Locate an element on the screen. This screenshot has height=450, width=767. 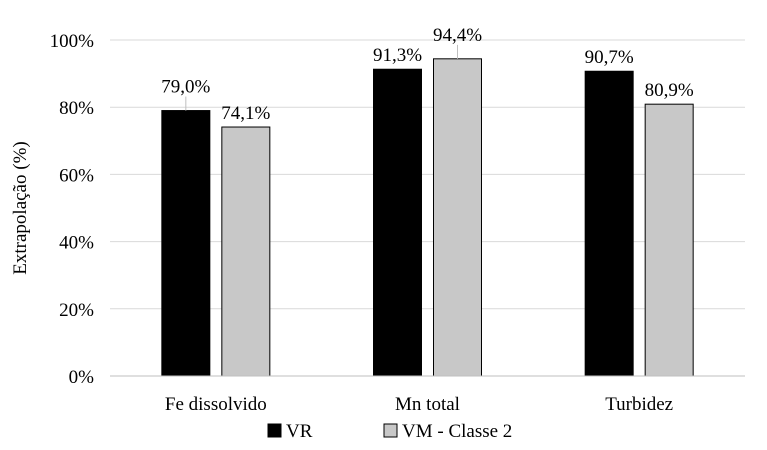
y-tick-label: 80% is located at coordinates (76, 108).